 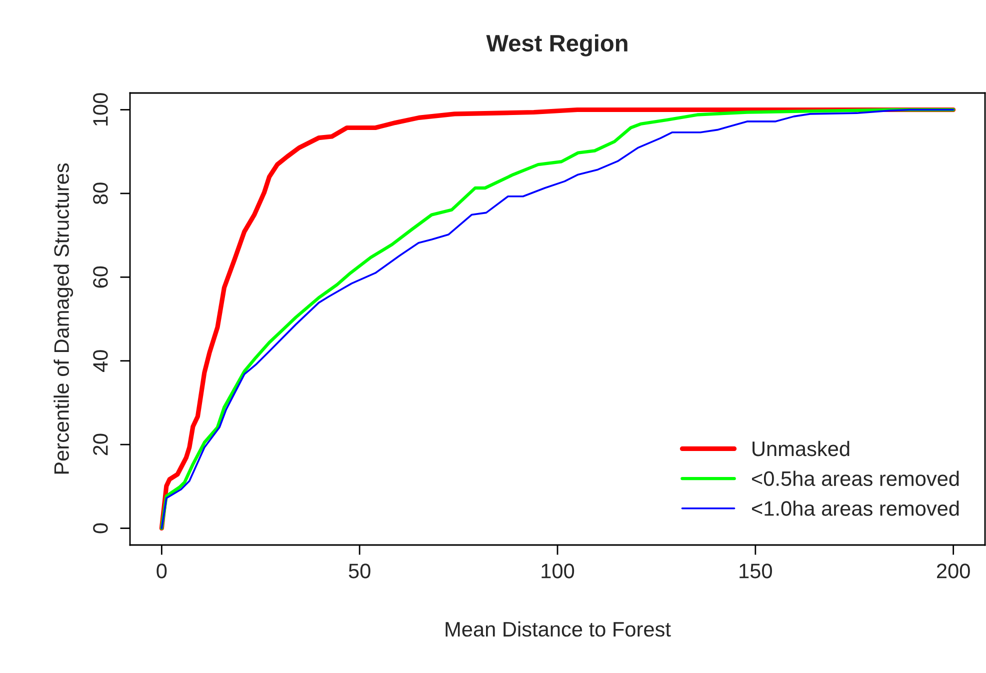 I want to click on x-tick-label: 200, so click(x=953, y=571).